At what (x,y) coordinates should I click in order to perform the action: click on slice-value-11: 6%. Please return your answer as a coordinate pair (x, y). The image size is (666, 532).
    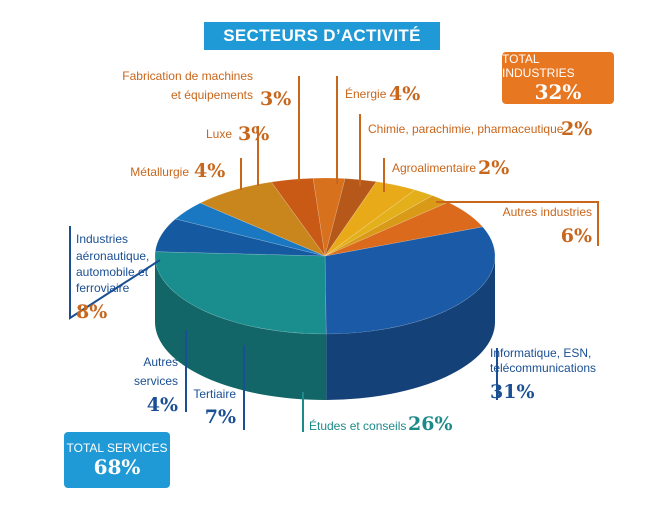
    Looking at the image, I should click on (576, 236).